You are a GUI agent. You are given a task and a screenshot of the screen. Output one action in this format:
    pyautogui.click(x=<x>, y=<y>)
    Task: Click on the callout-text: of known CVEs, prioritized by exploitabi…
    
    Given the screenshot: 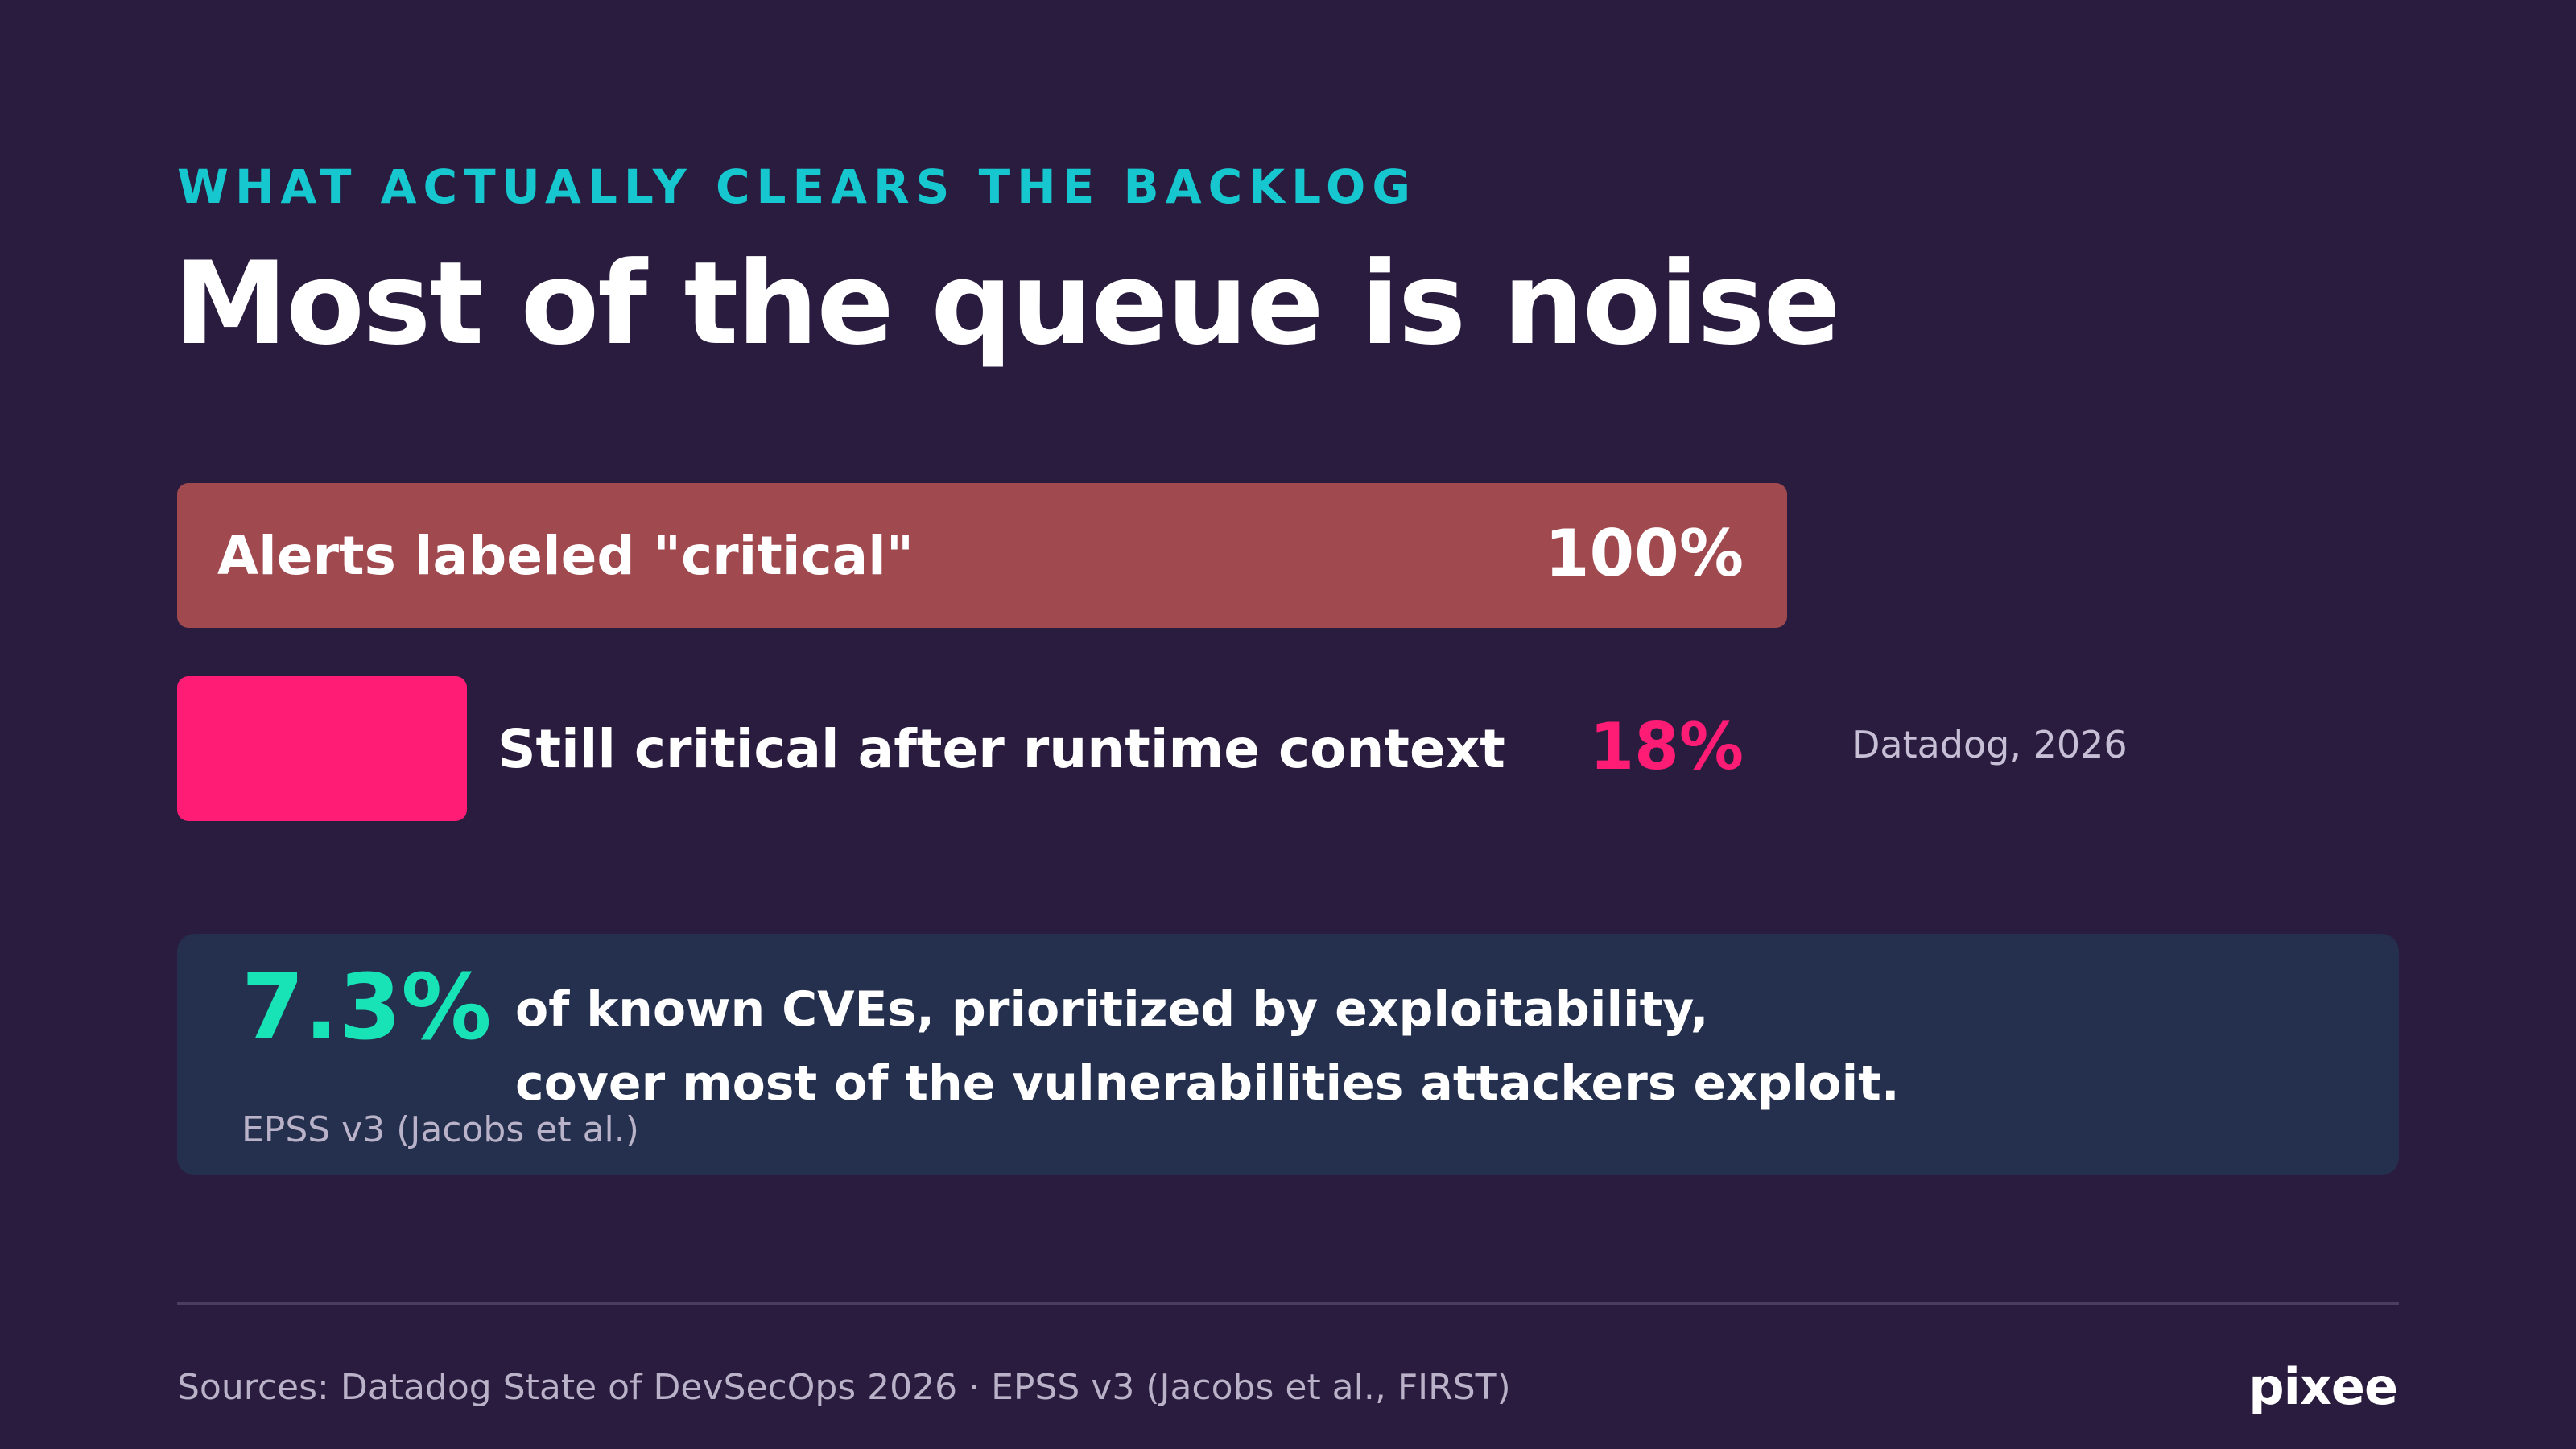 What is the action you would take?
    pyautogui.click(x=1207, y=1046)
    